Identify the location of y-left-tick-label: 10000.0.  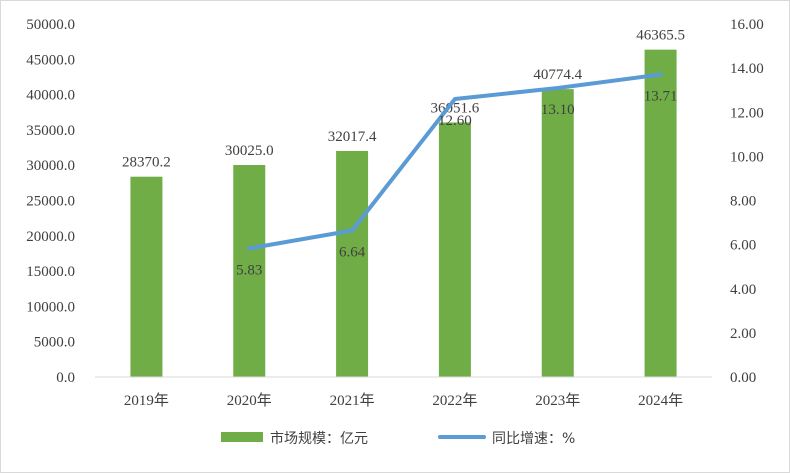
(50, 307).